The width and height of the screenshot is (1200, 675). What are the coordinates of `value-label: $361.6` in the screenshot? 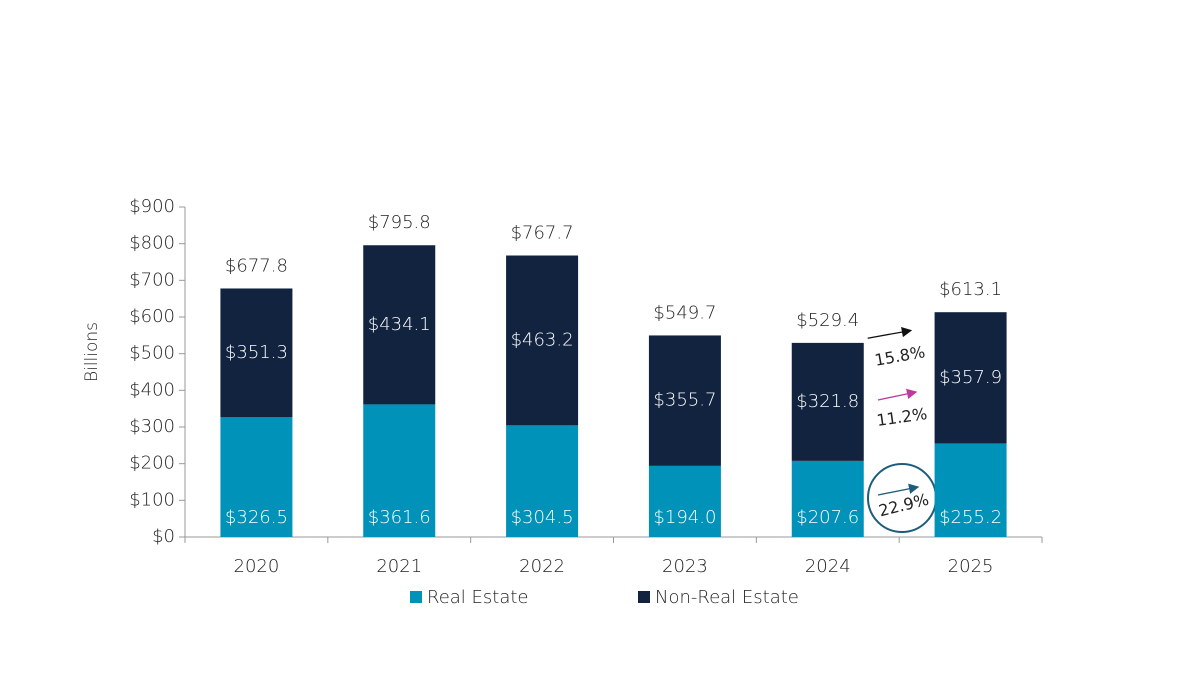 It's located at (399, 517).